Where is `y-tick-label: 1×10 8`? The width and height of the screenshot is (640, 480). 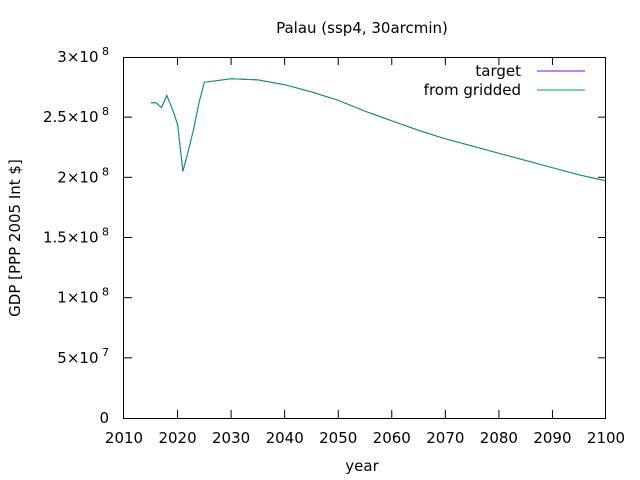
y-tick-label: 1×10 8 is located at coordinates (83, 296).